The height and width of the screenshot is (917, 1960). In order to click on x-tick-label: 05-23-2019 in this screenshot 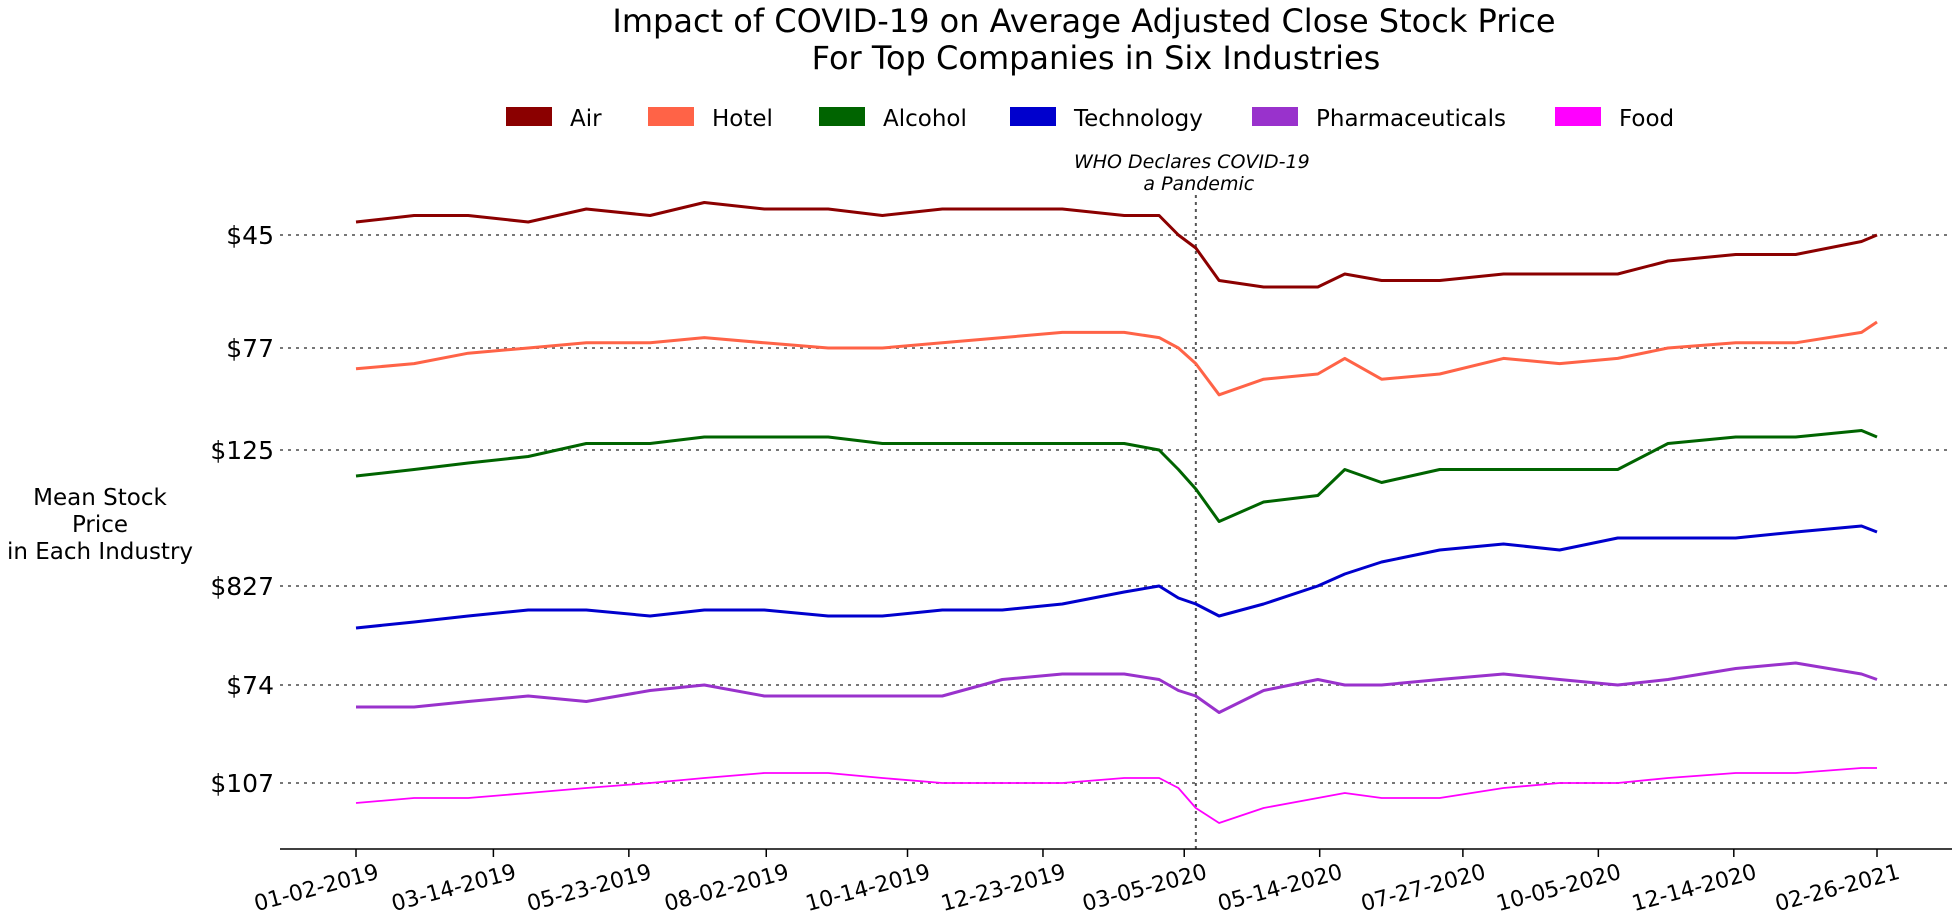, I will do `click(589, 888)`.